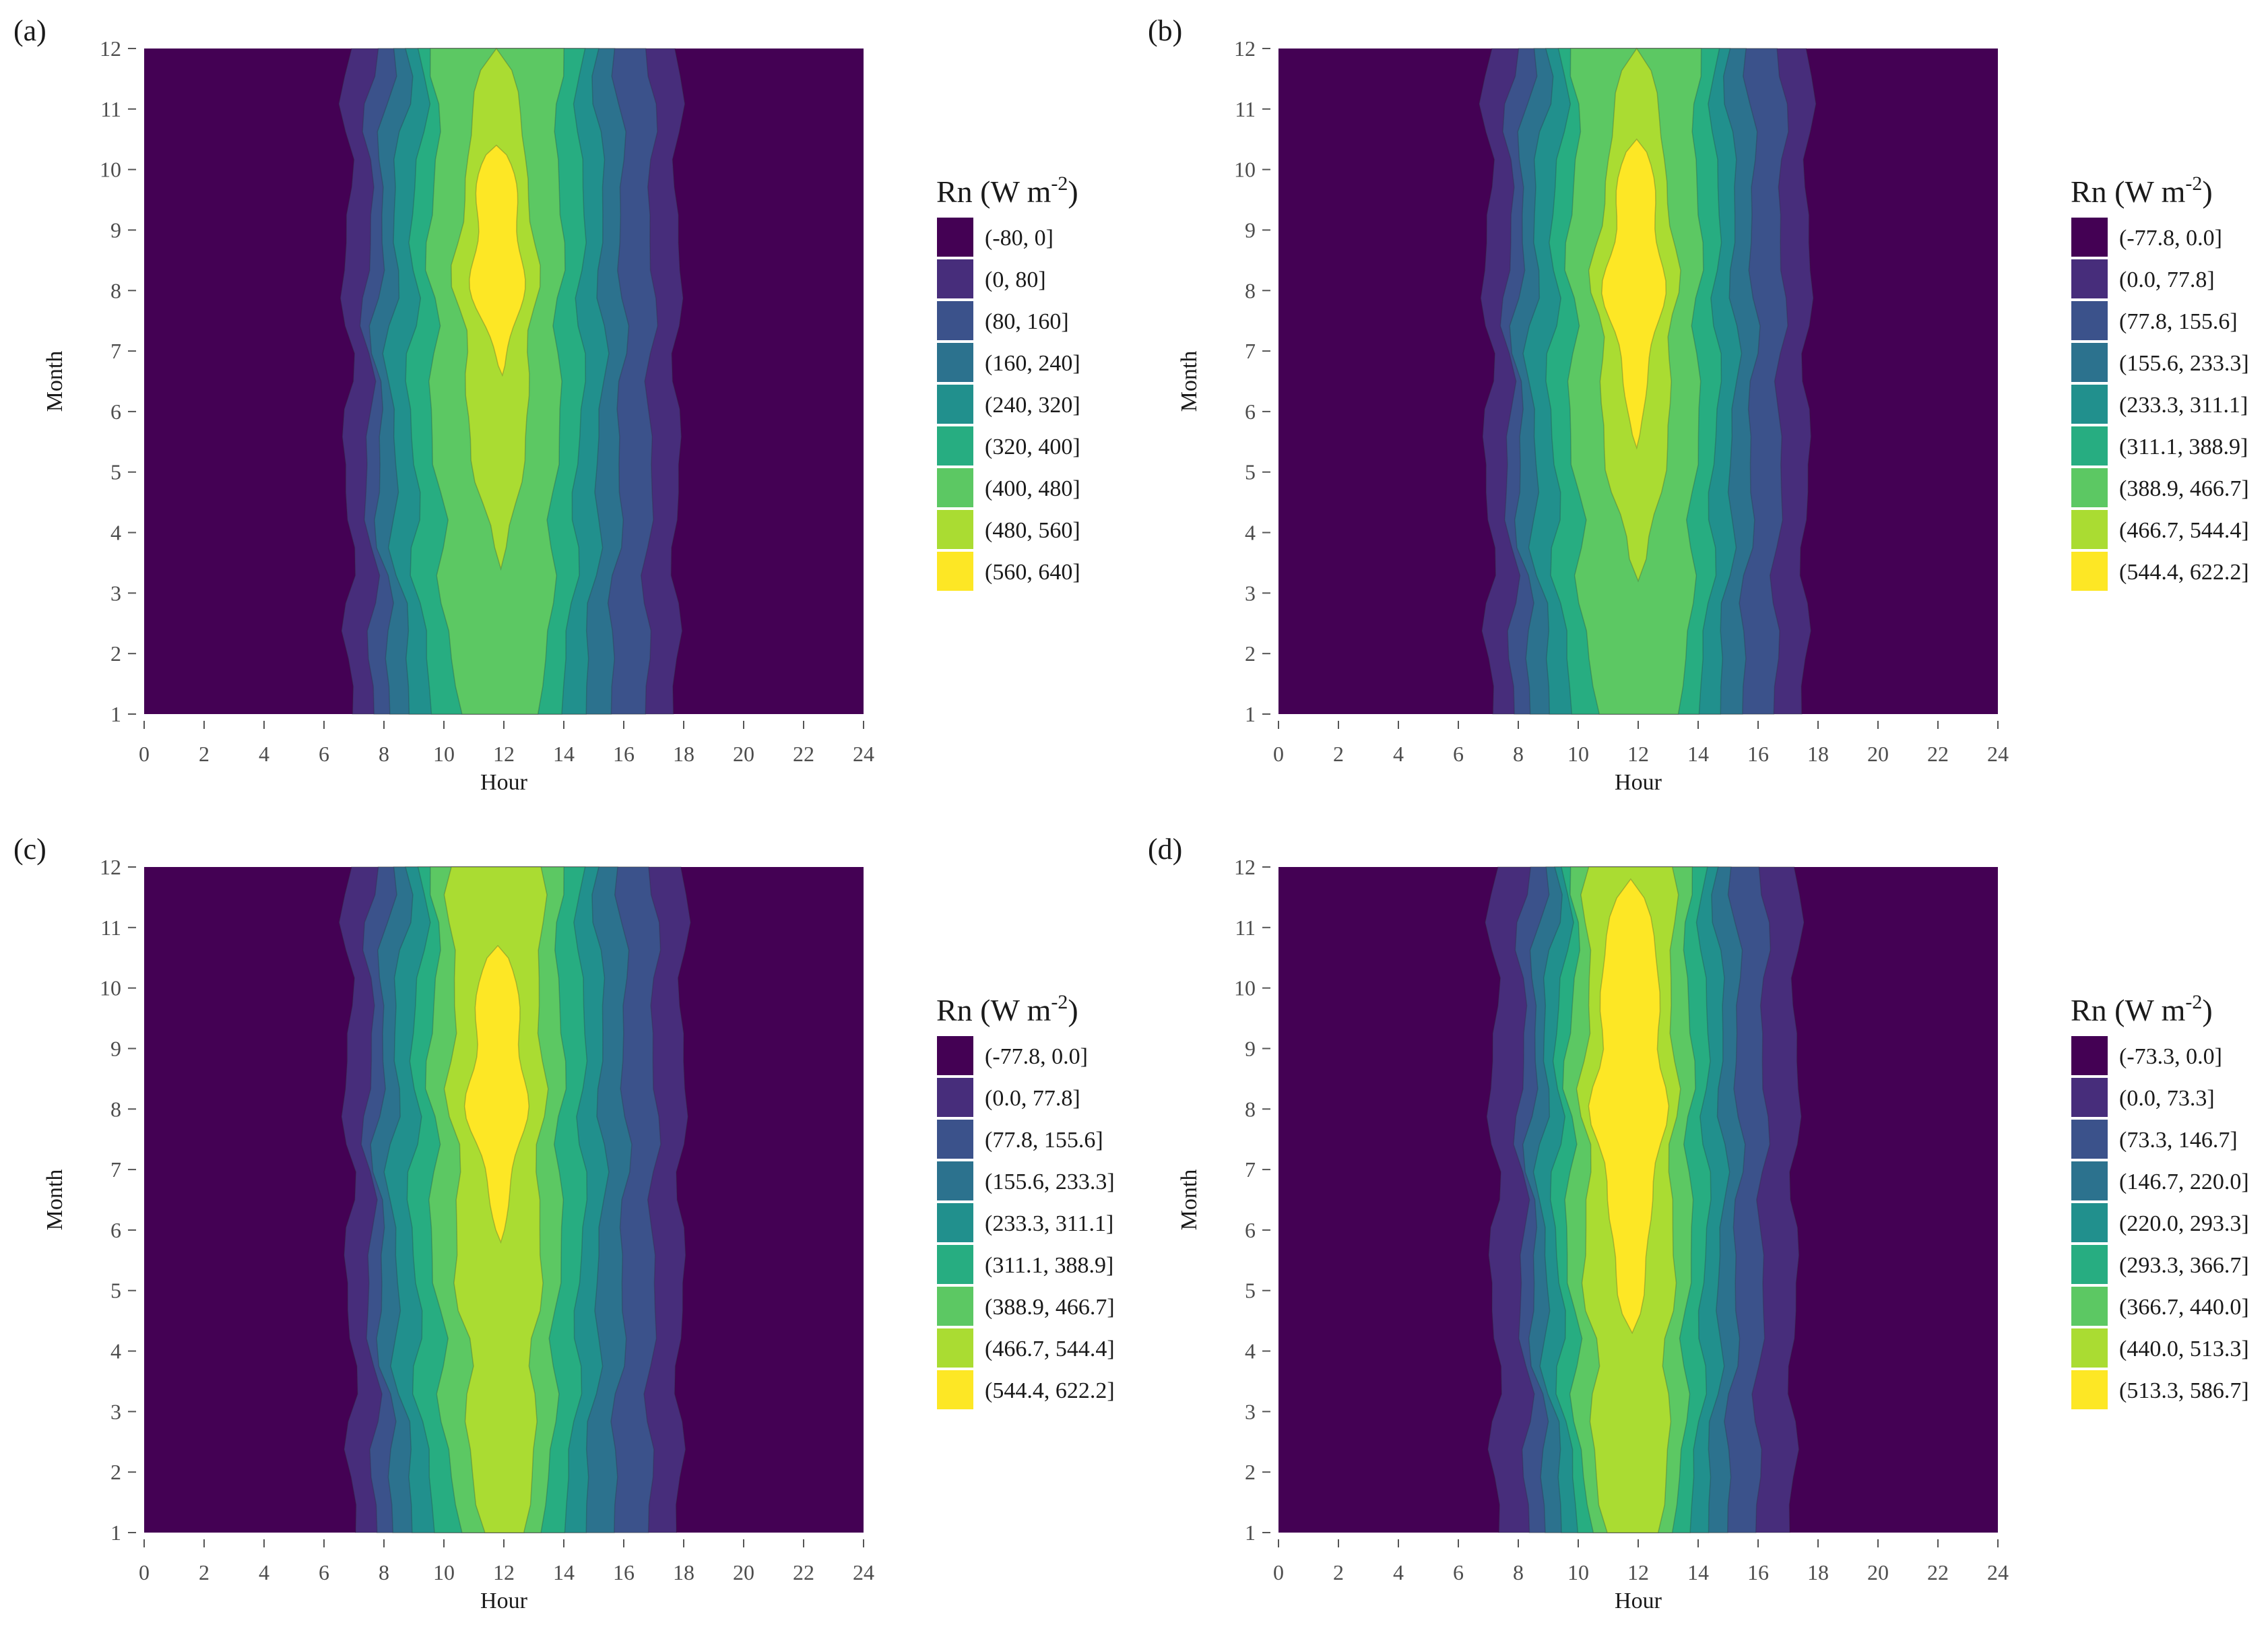 This screenshot has width=2268, height=1637. What do you see at coordinates (1050, 1390) in the screenshot?
I see `legend-label: (544.4, 622.2]` at bounding box center [1050, 1390].